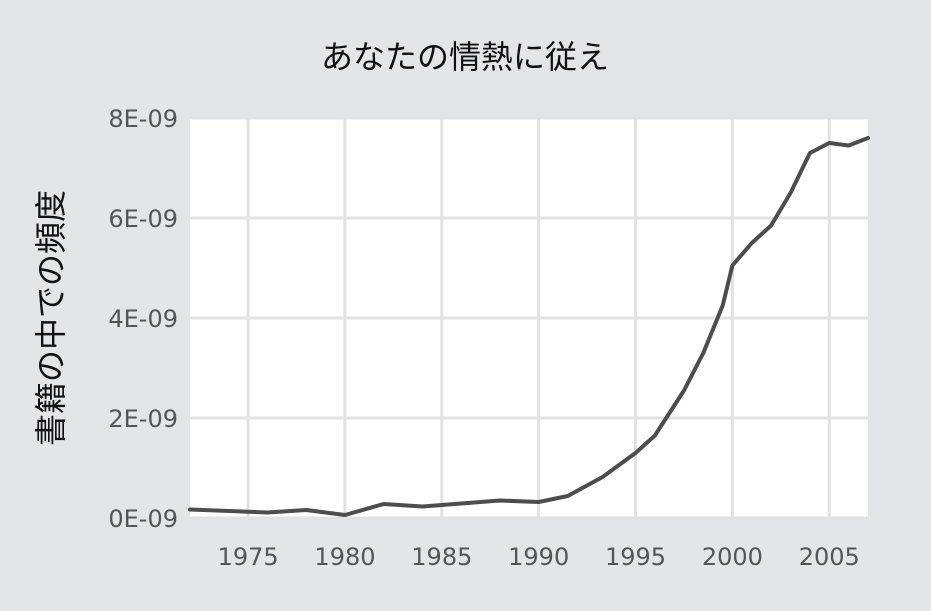  What do you see at coordinates (465, 57) in the screenshot?
I see `chart-title: あなたの情熱に従え` at bounding box center [465, 57].